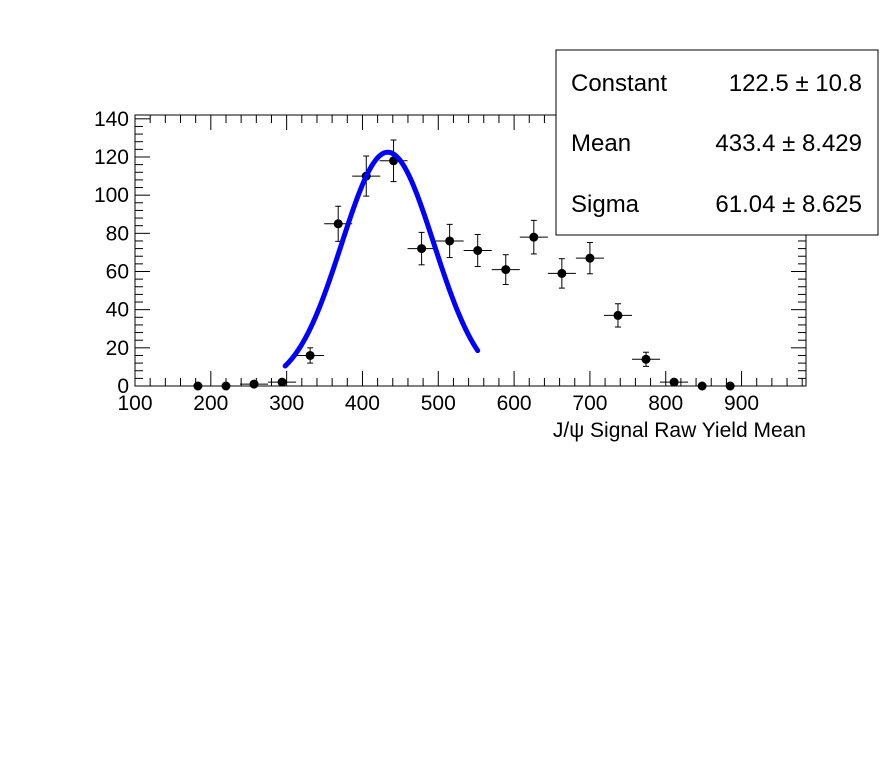 This screenshot has height=772, width=896. I want to click on y-tick-label: 140, so click(111, 119).